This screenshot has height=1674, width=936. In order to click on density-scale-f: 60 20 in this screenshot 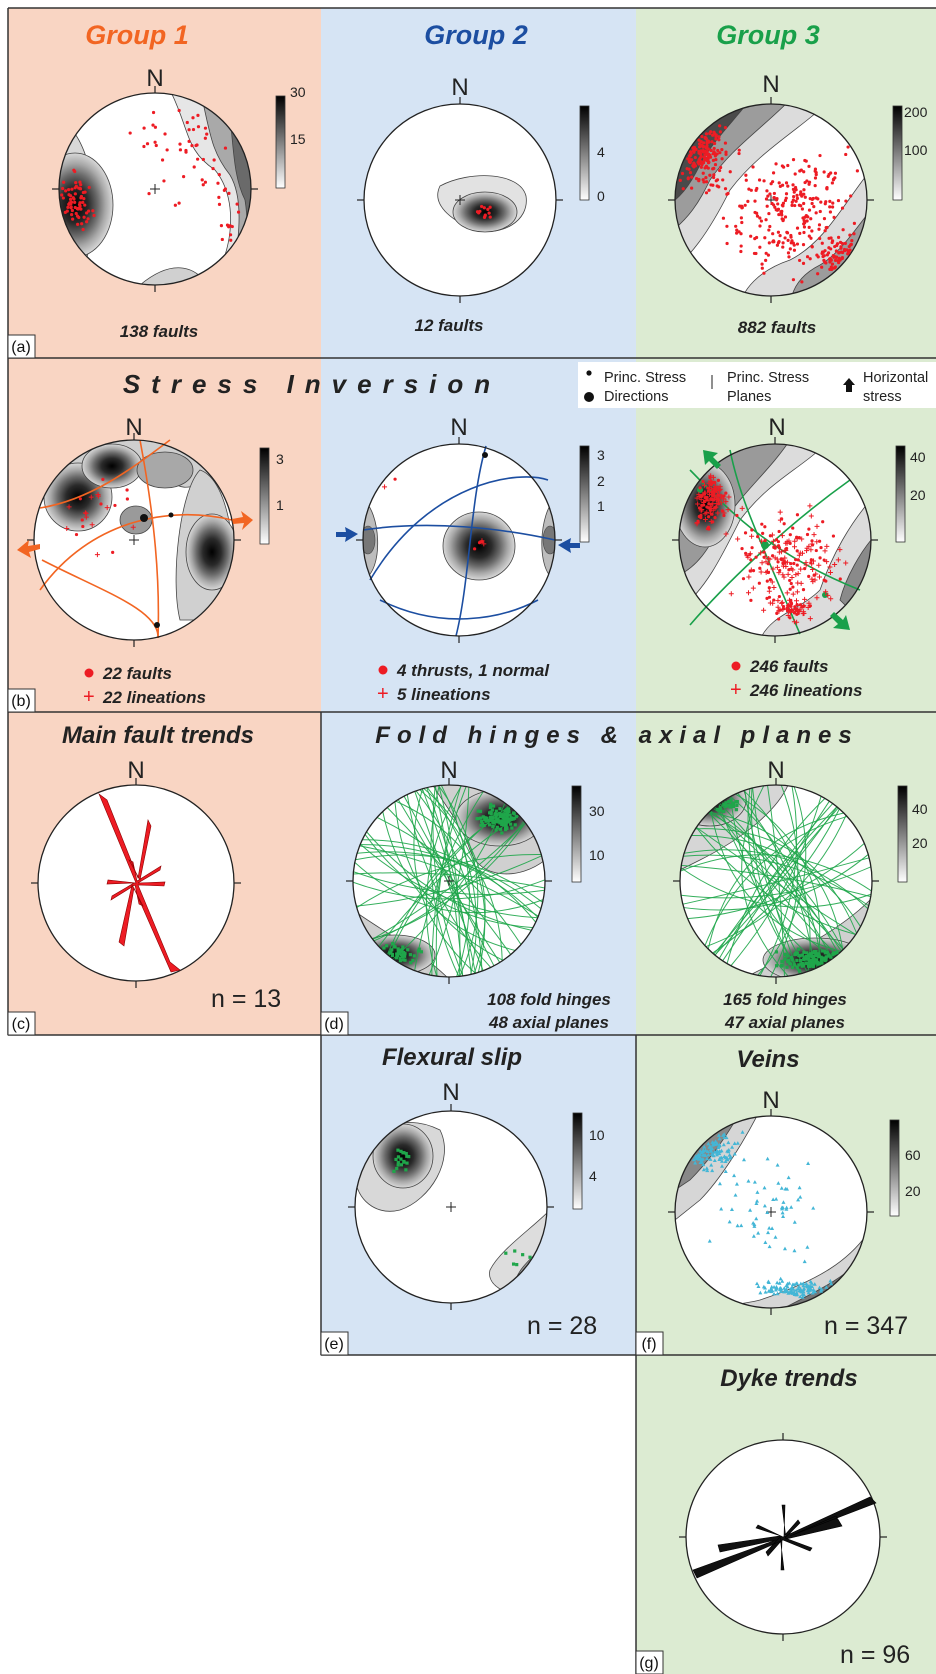, I will do `click(905, 1168)`.